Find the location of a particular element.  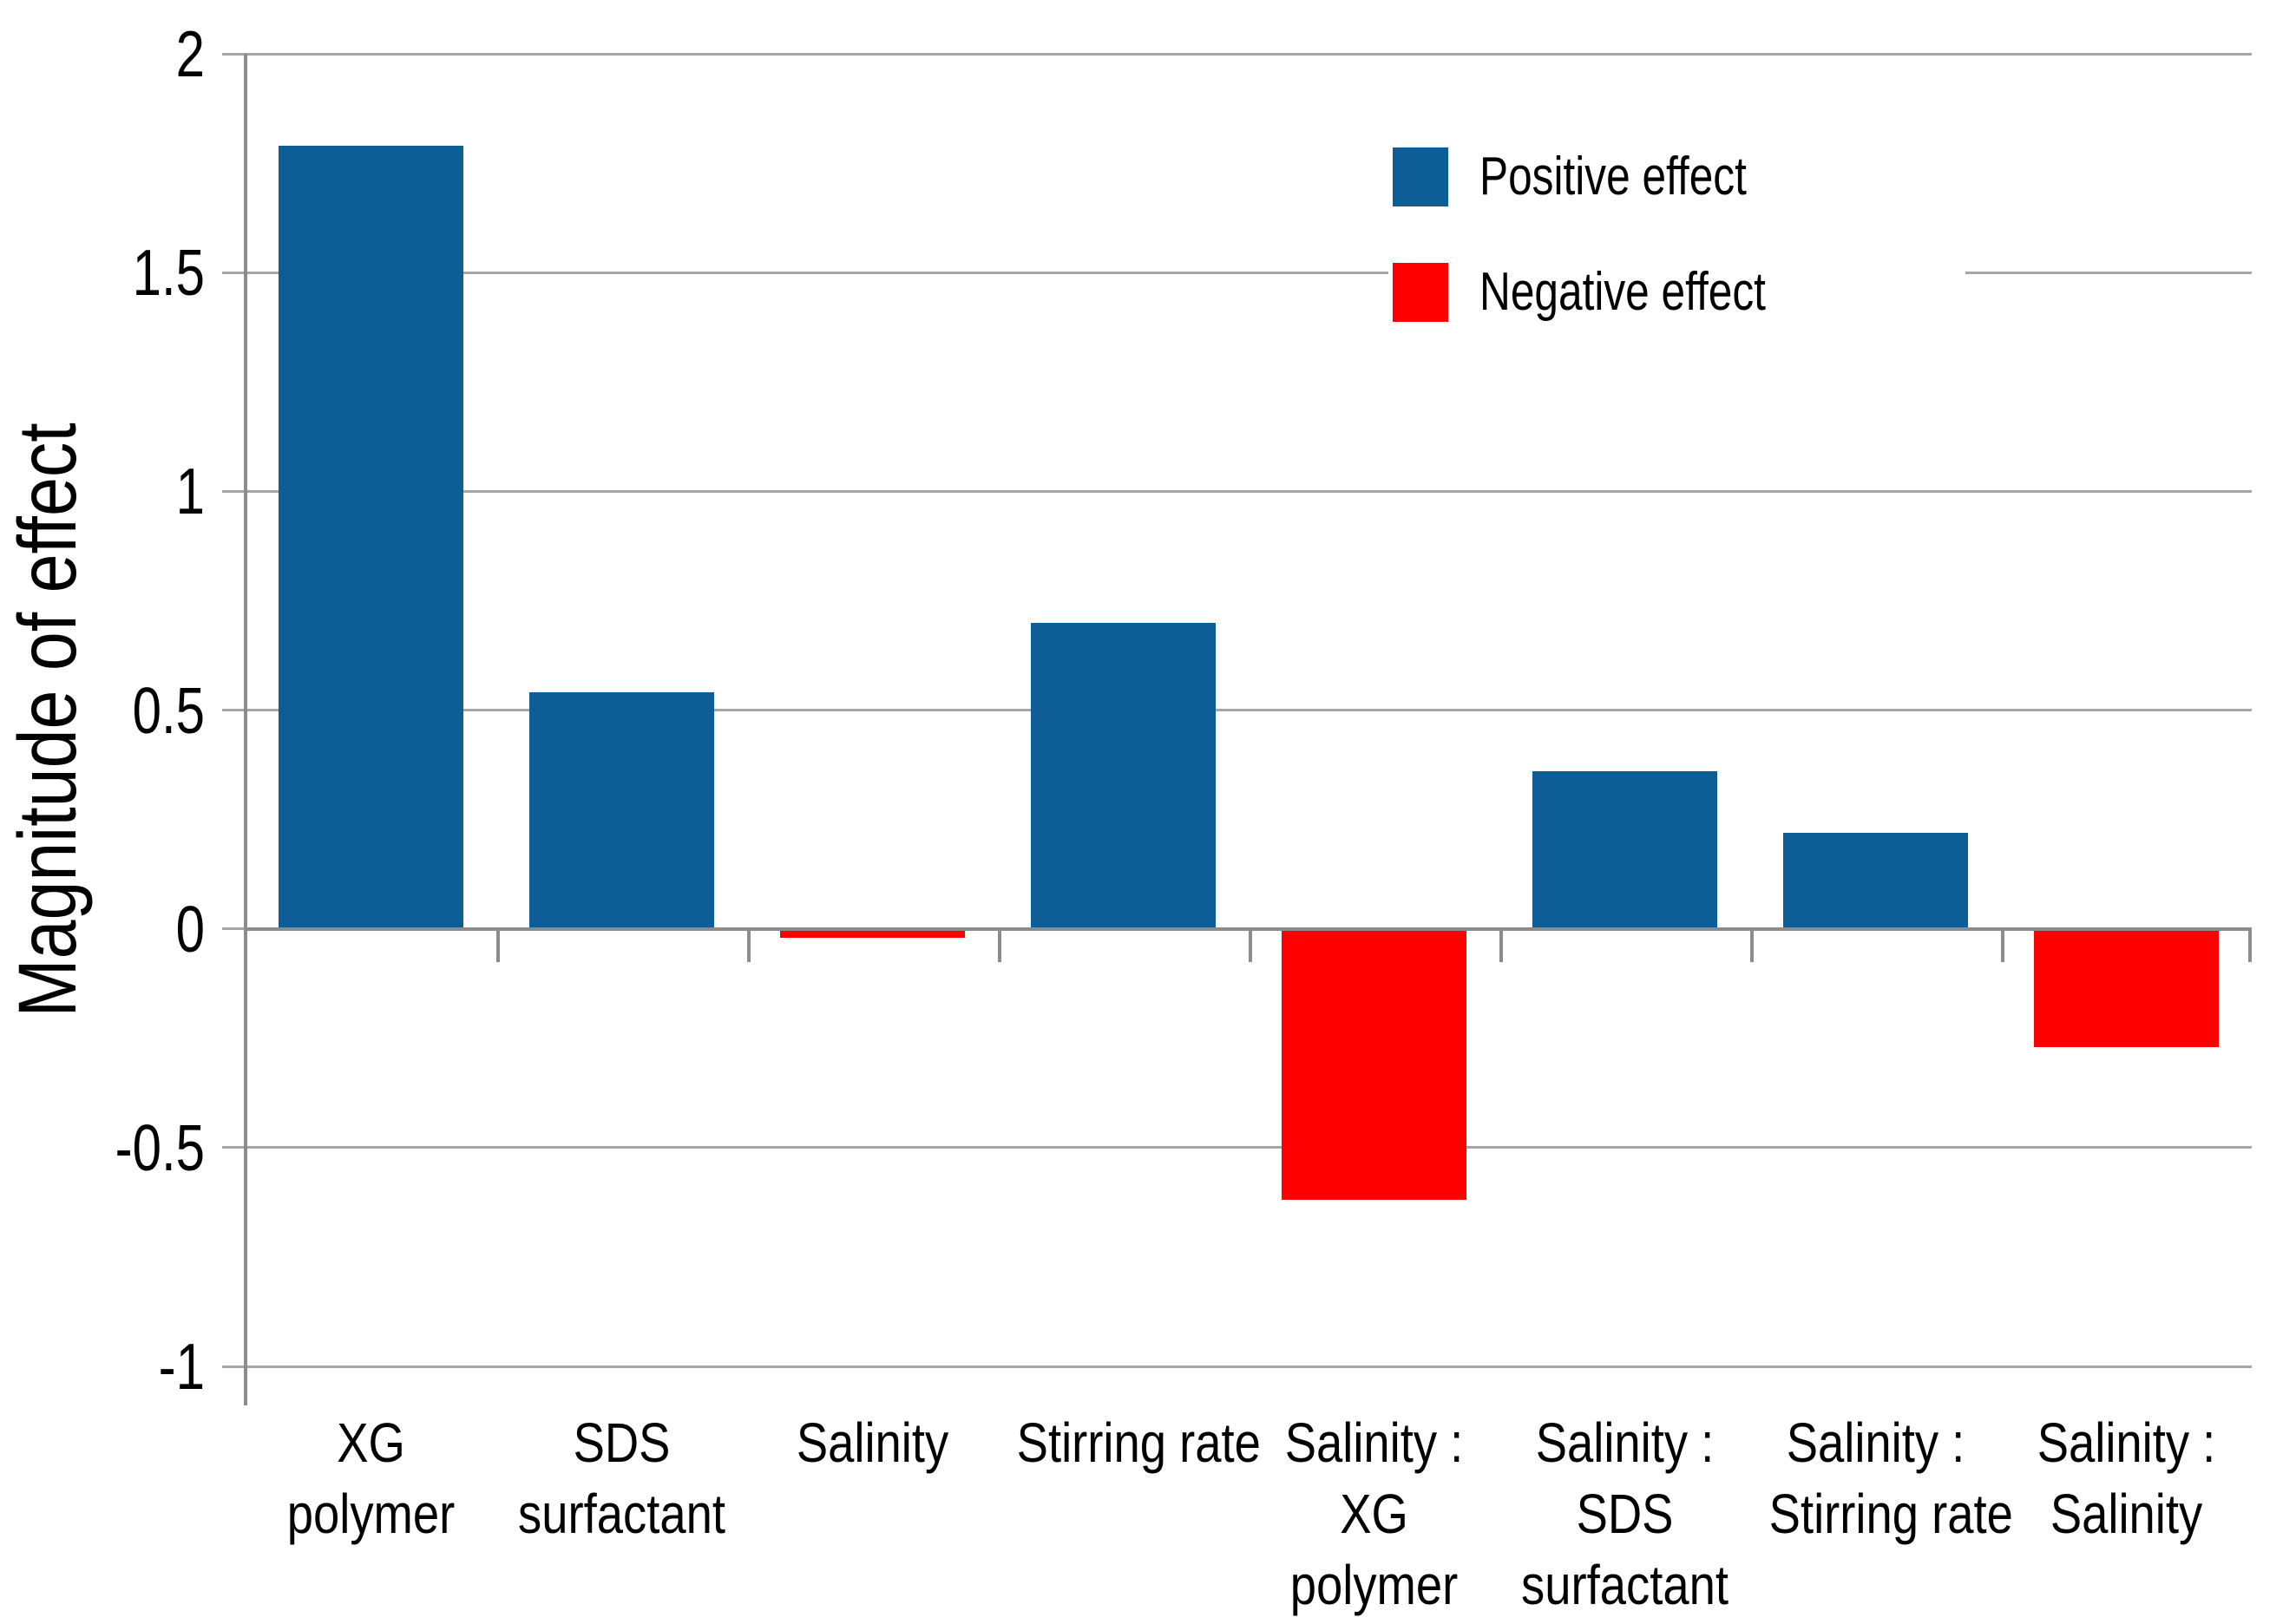

y-tick-label: 2 is located at coordinates (190, 53).